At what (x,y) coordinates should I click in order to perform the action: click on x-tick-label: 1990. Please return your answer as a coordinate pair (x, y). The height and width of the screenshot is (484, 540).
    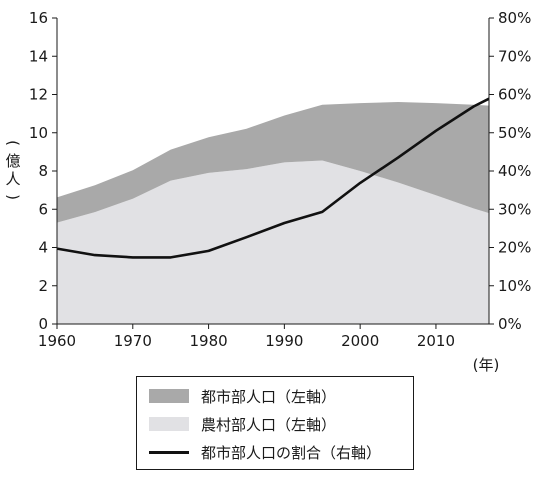
    Looking at the image, I should click on (284, 341).